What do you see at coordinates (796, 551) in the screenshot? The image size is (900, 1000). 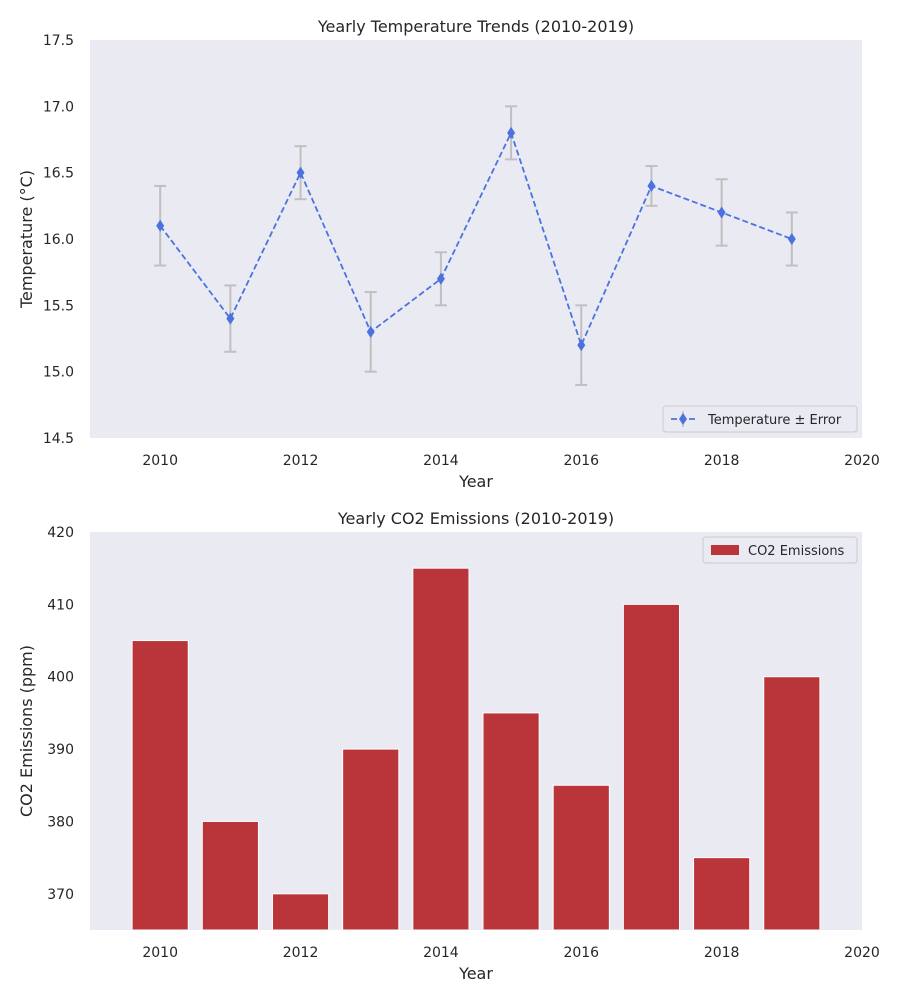 I see `legend-label: CO2 Emissions` at bounding box center [796, 551].